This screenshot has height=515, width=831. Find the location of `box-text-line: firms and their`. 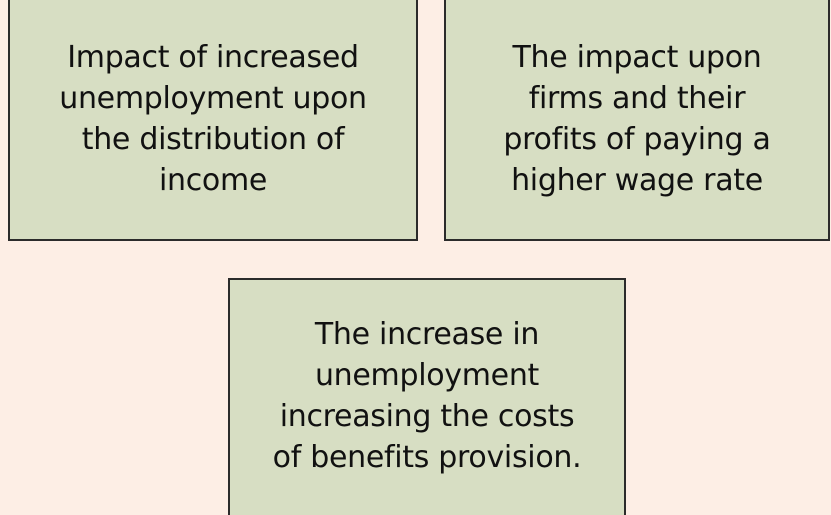

box-text-line: firms and their is located at coordinates (637, 98).